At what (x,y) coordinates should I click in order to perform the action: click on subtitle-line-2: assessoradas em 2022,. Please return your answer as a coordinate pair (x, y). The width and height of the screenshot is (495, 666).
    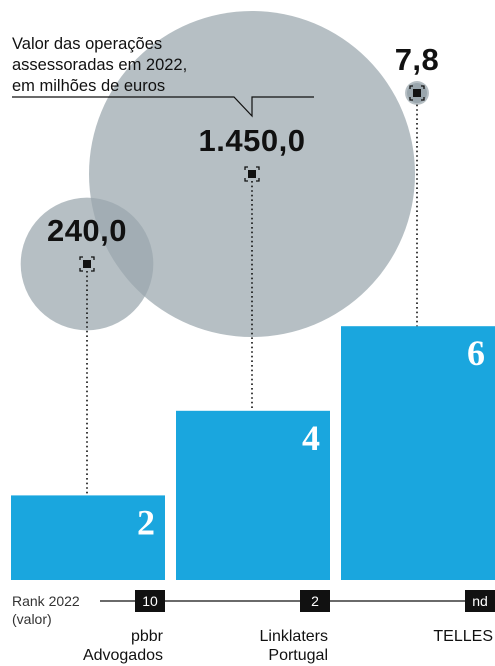
    Looking at the image, I should click on (99, 65).